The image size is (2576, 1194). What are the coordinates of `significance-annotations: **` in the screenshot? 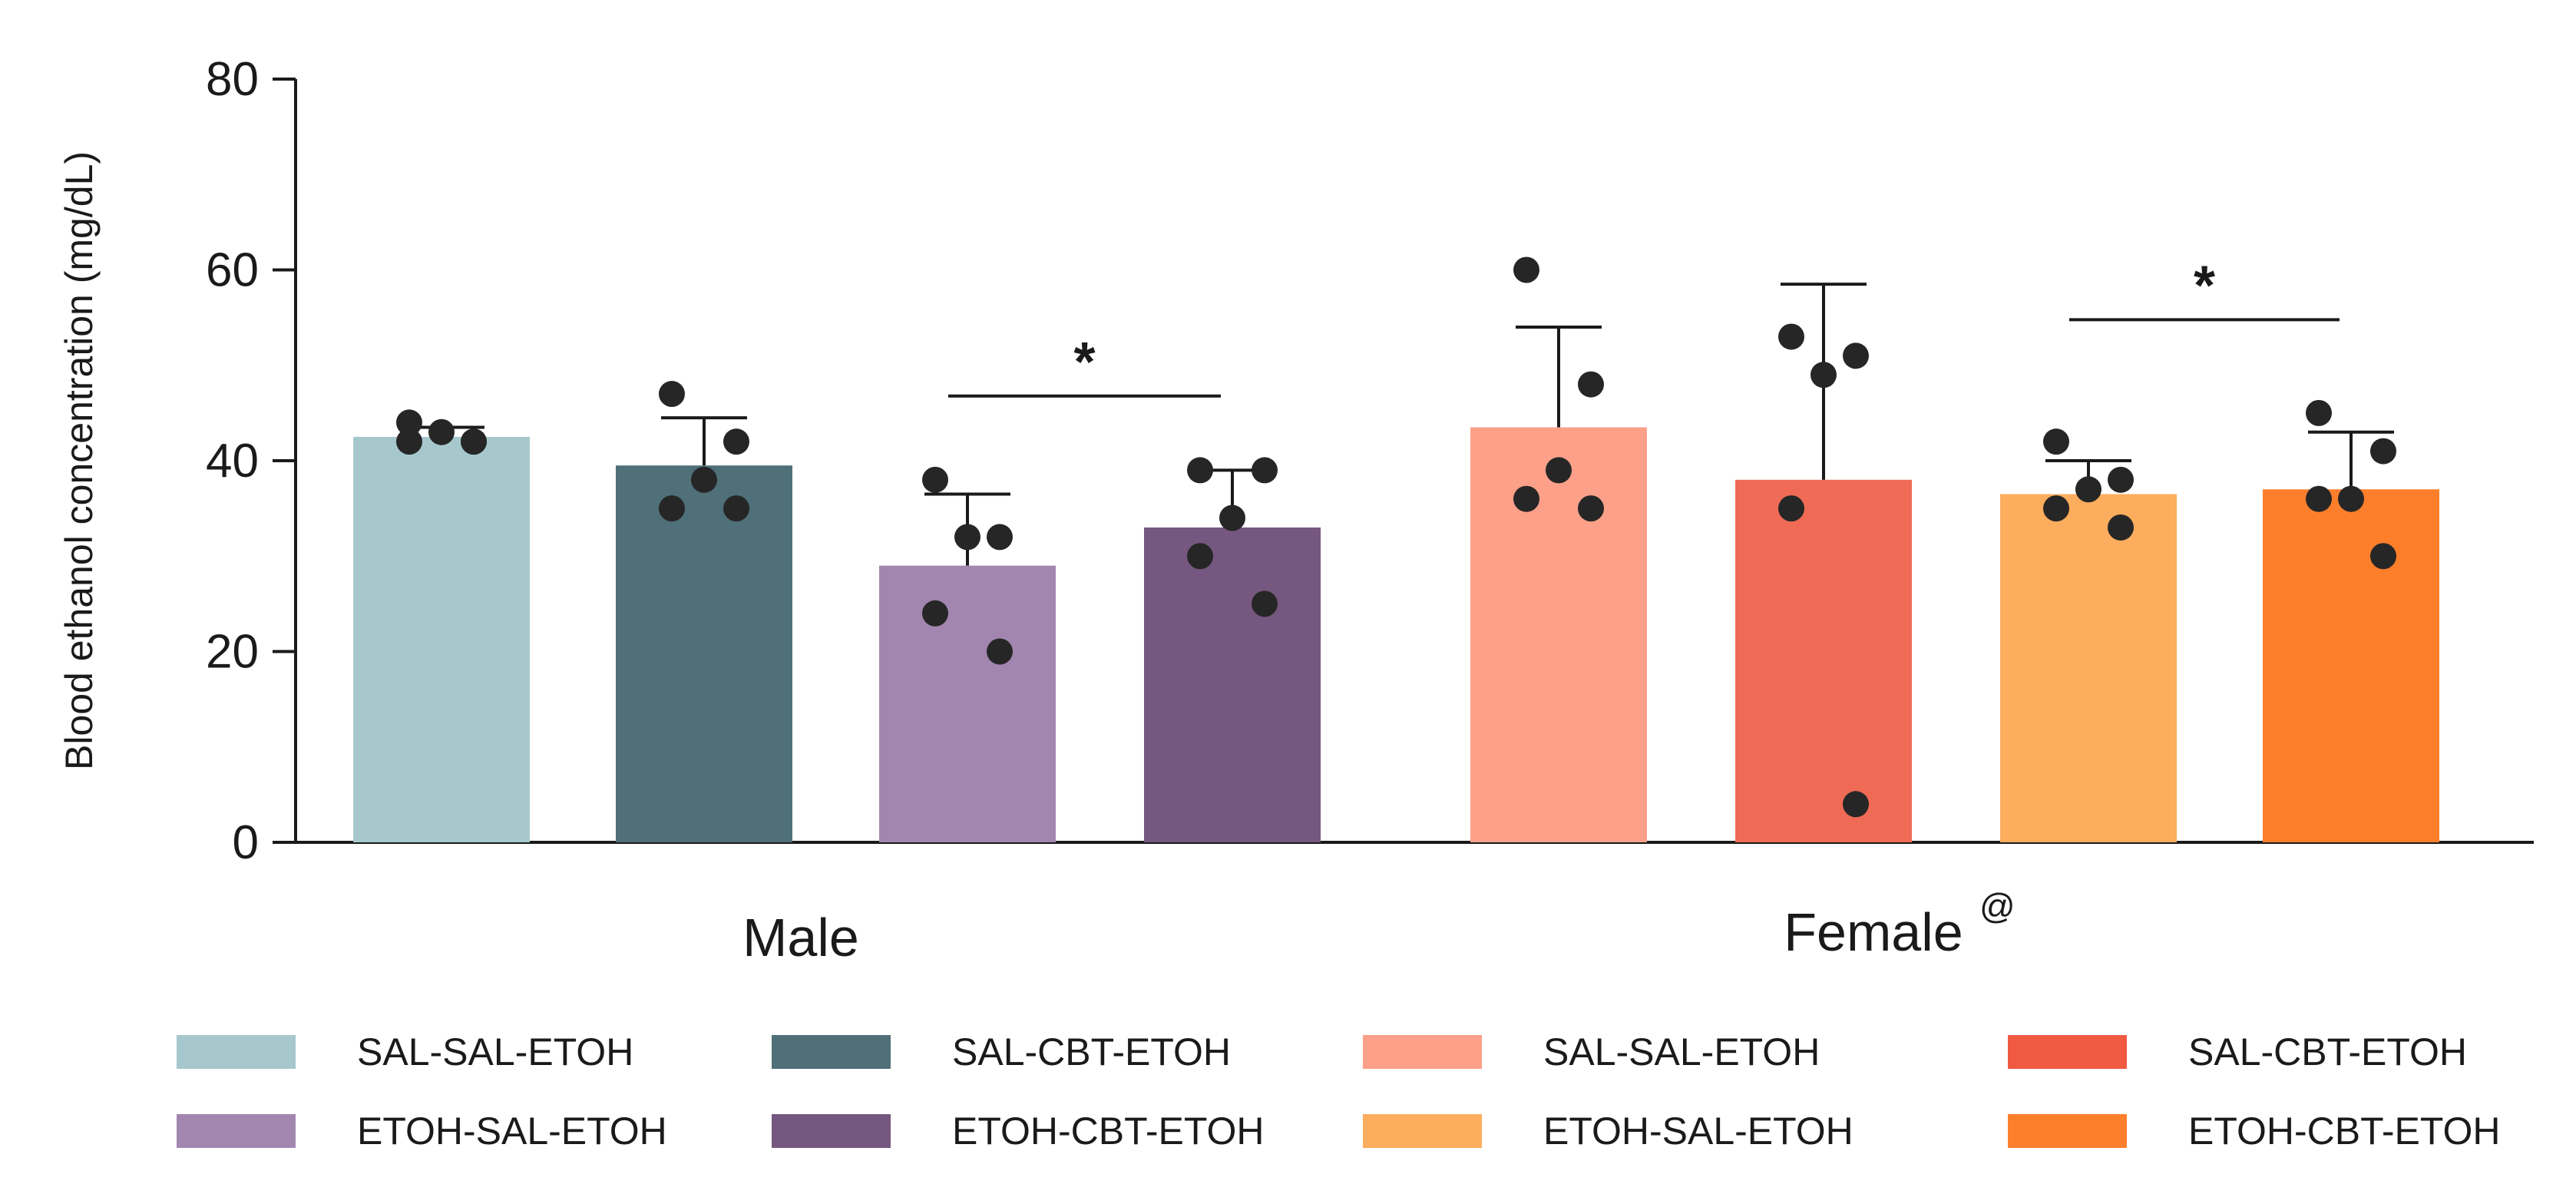 It's located at (1644, 327).